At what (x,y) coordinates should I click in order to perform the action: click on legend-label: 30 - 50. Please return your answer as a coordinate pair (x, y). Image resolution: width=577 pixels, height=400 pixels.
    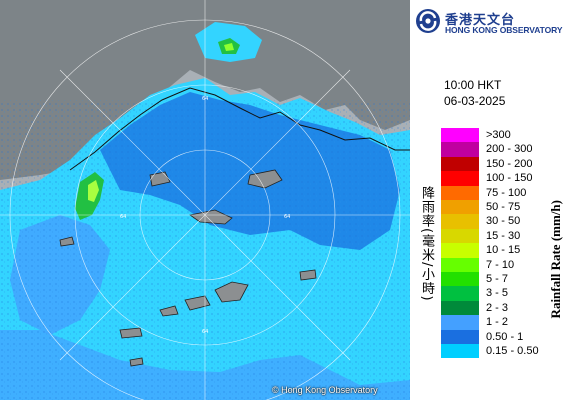
    Looking at the image, I should click on (503, 221).